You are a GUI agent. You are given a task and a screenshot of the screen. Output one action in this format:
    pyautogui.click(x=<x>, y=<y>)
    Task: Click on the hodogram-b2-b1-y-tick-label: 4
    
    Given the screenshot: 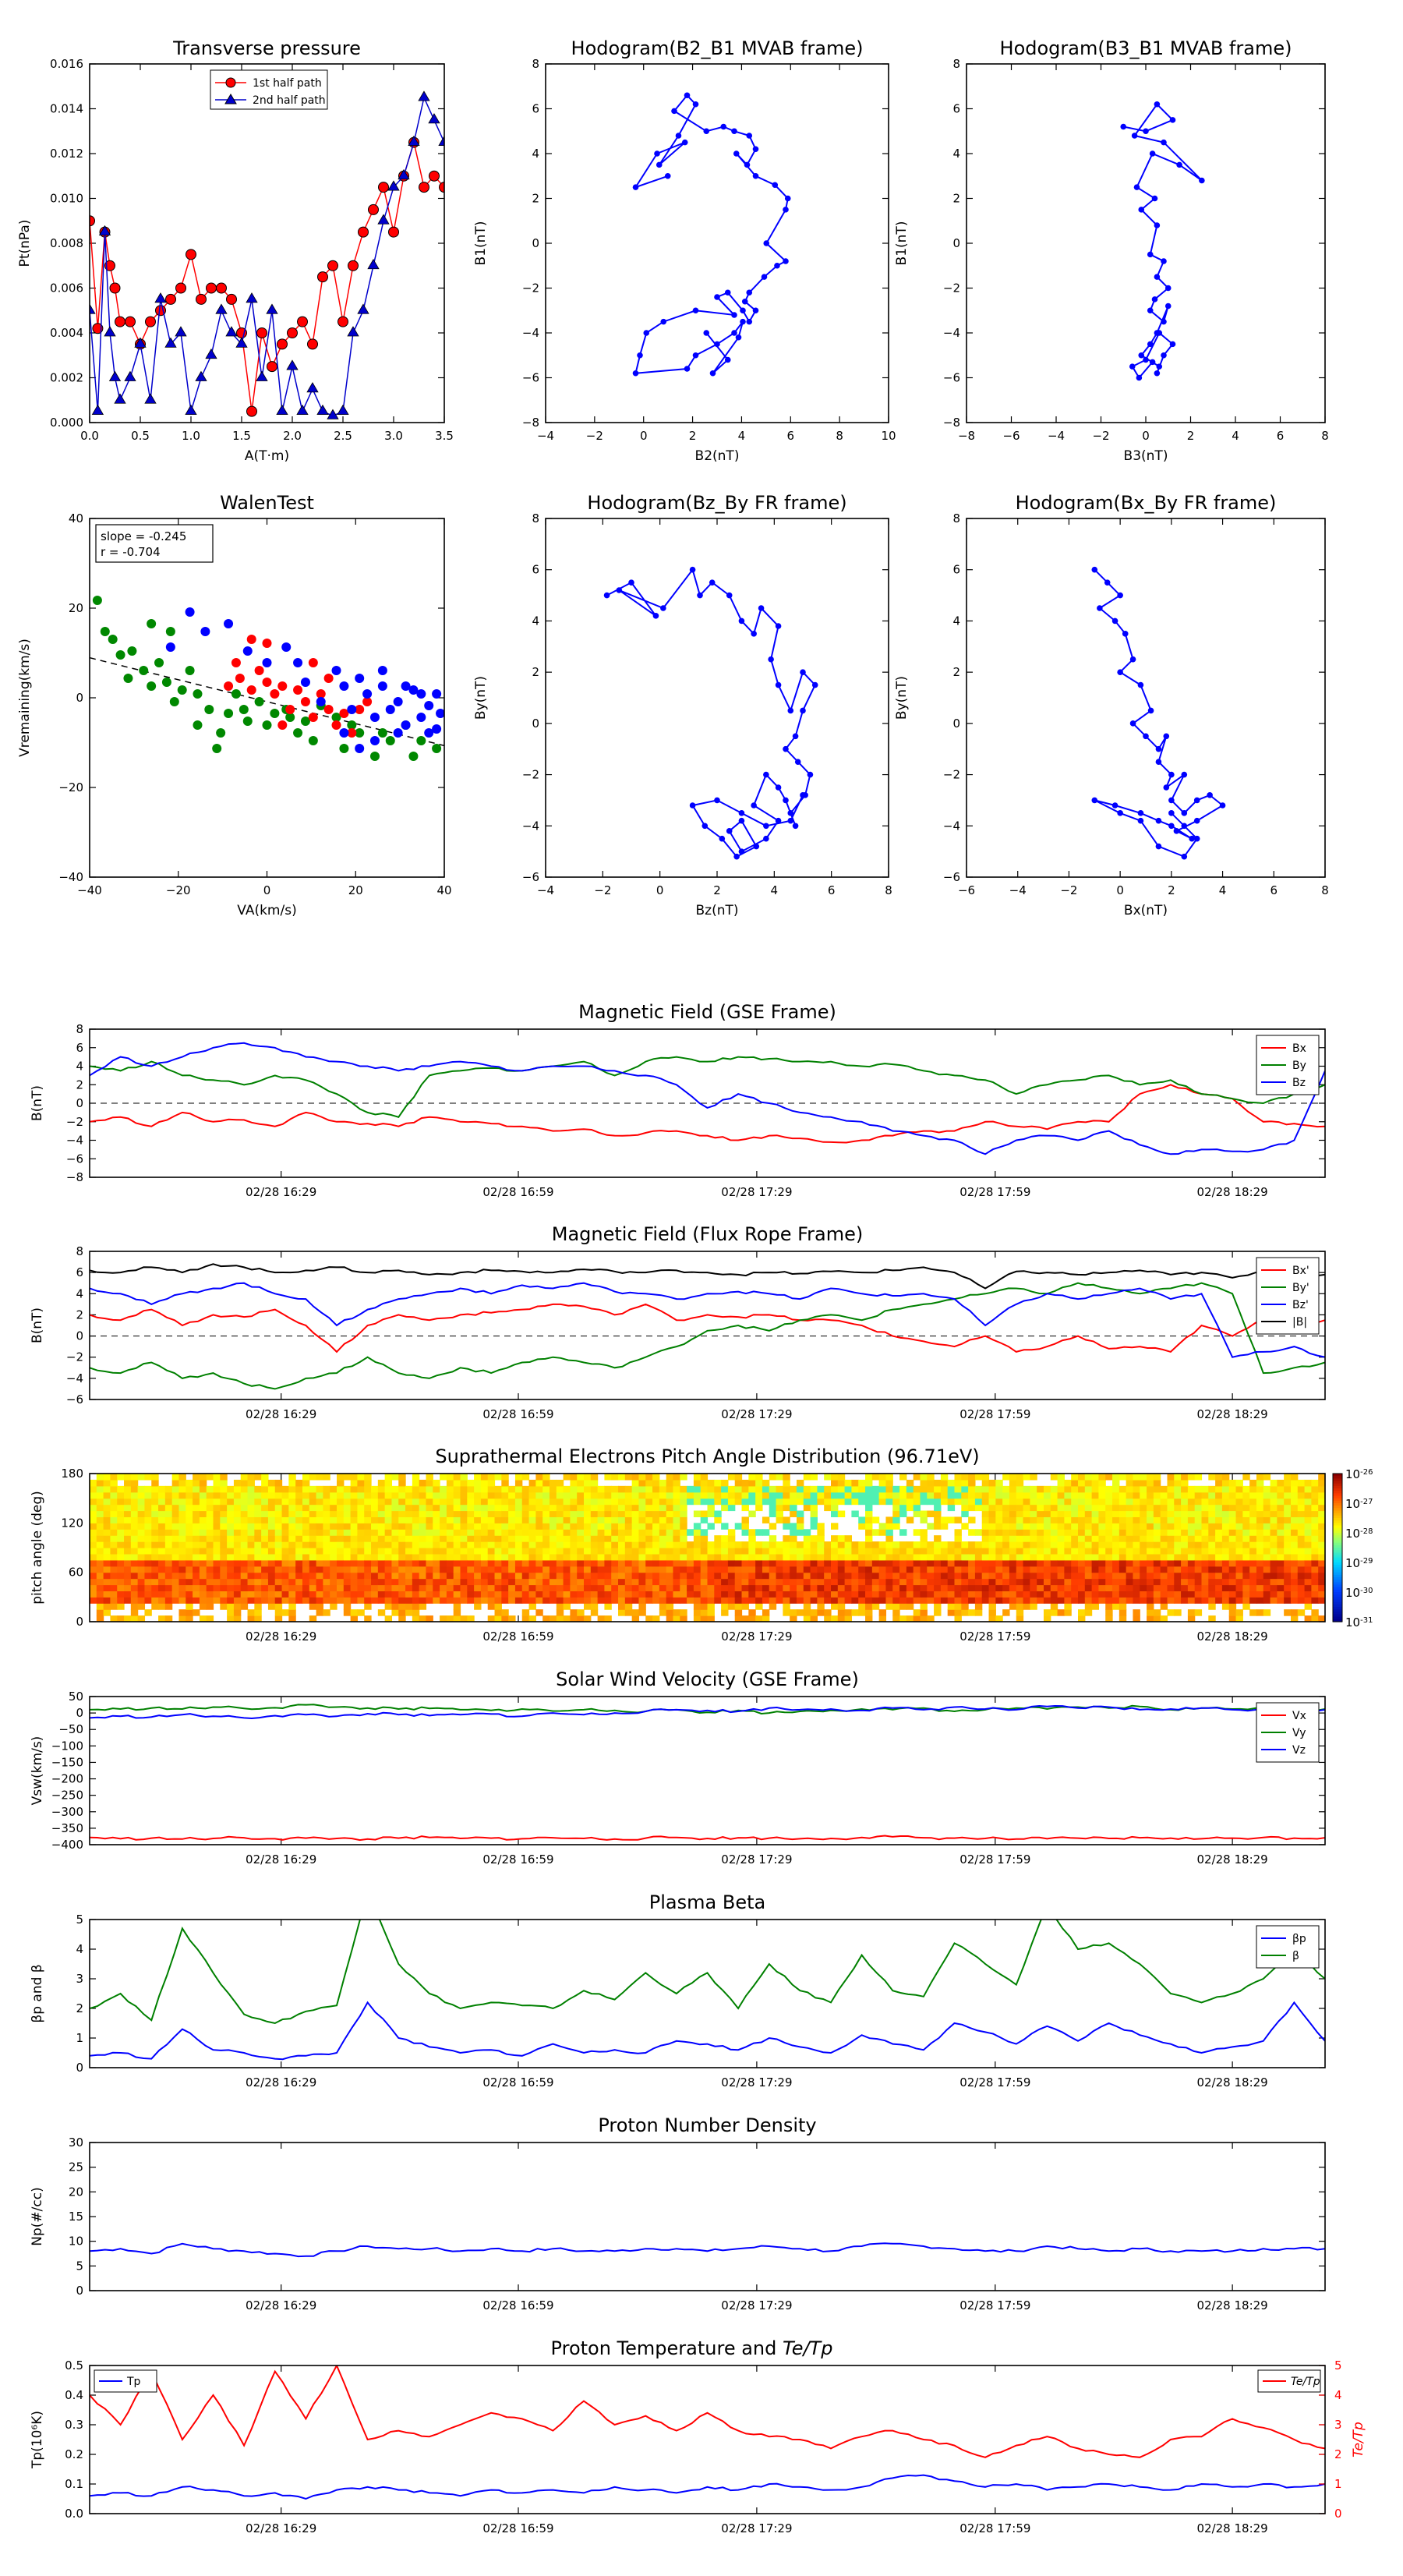 What is the action you would take?
    pyautogui.click(x=535, y=154)
    